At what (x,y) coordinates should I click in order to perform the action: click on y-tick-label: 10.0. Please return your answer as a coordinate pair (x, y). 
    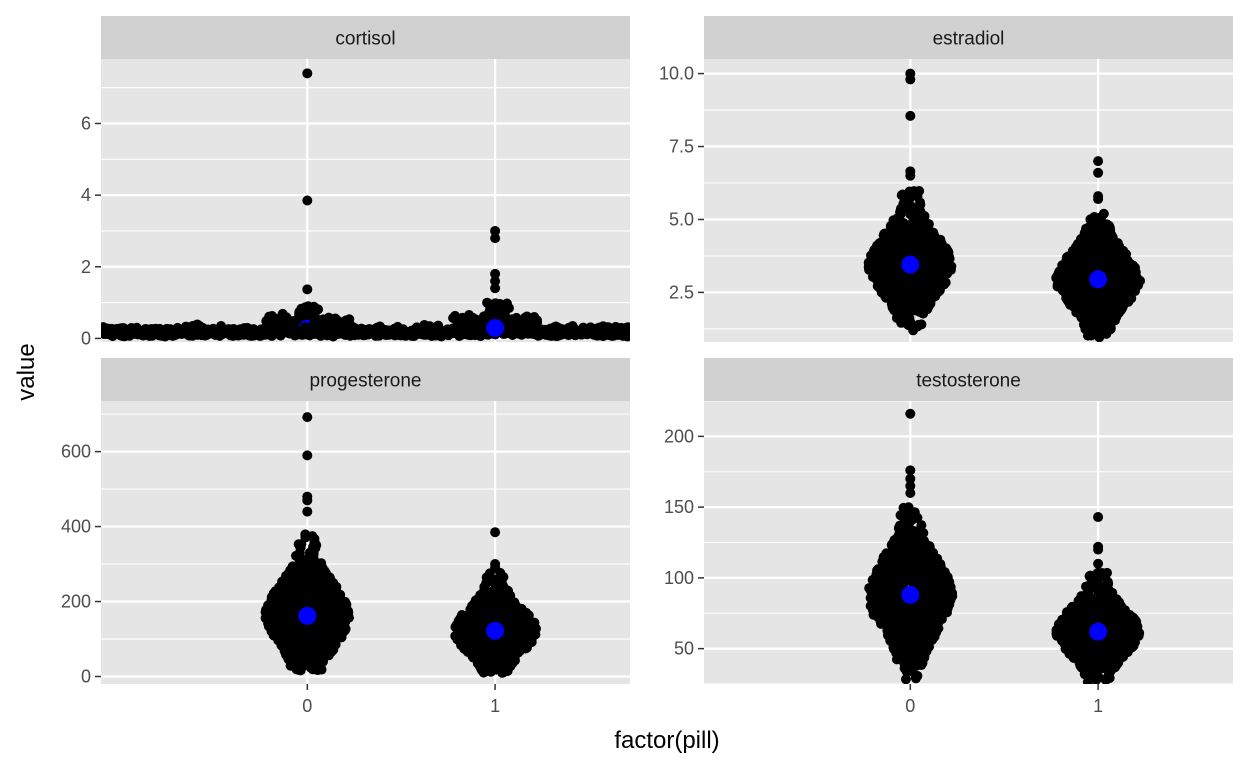
    Looking at the image, I should click on (676, 74).